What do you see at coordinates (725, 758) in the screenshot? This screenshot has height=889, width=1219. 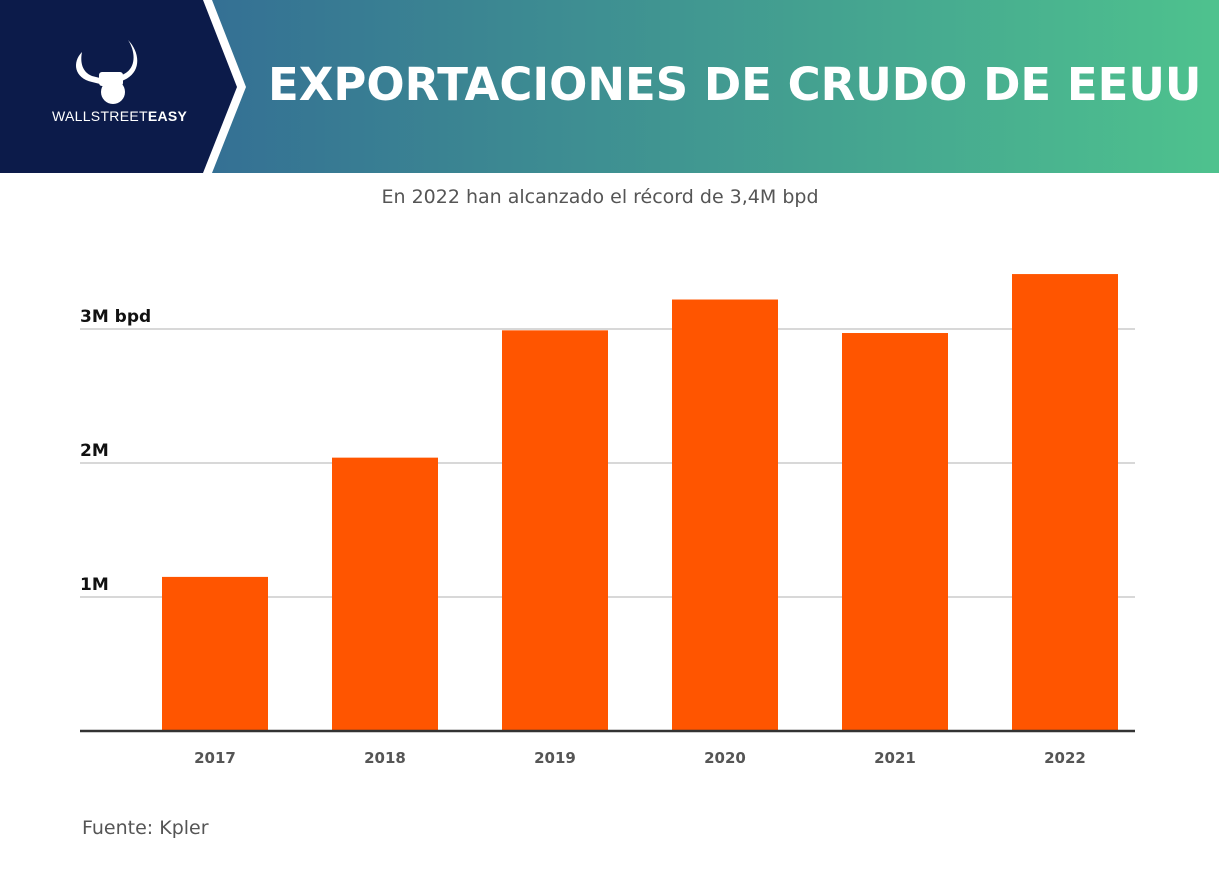 I see `x-tick-label: 2020` at bounding box center [725, 758].